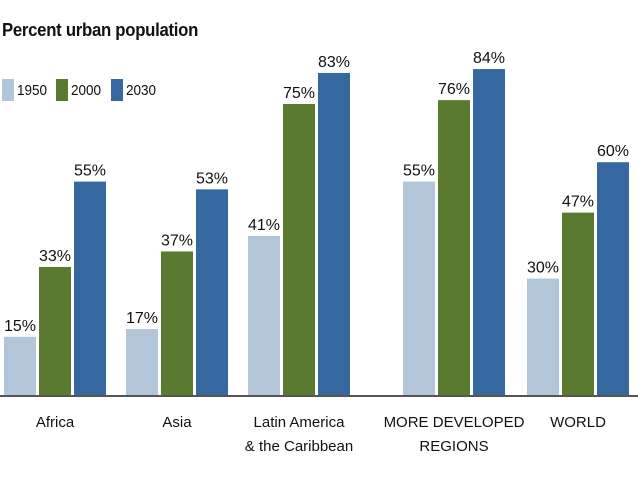  Describe the element at coordinates (454, 89) in the screenshot. I see `bar-value-label-more-developed-regions-2000: 76%` at that location.